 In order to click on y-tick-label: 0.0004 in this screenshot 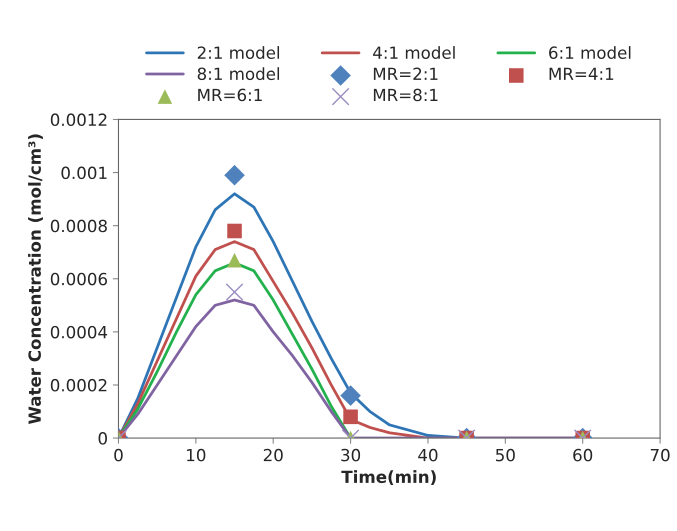, I will do `click(79, 332)`.